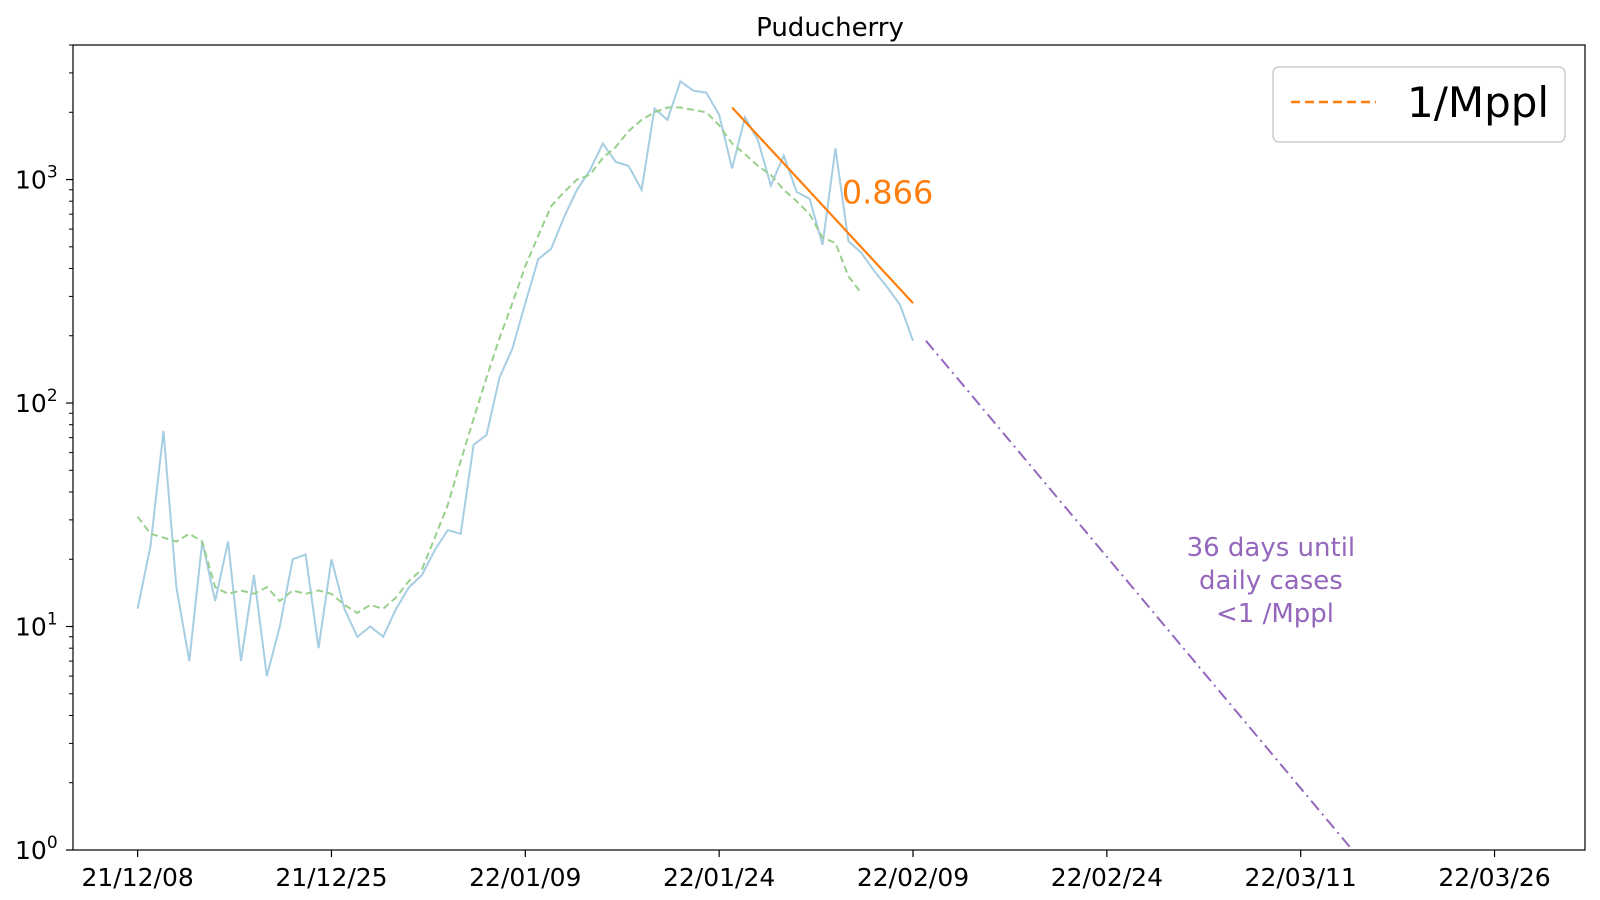 The image size is (1600, 900). I want to click on legend-box, so click(1419, 104).